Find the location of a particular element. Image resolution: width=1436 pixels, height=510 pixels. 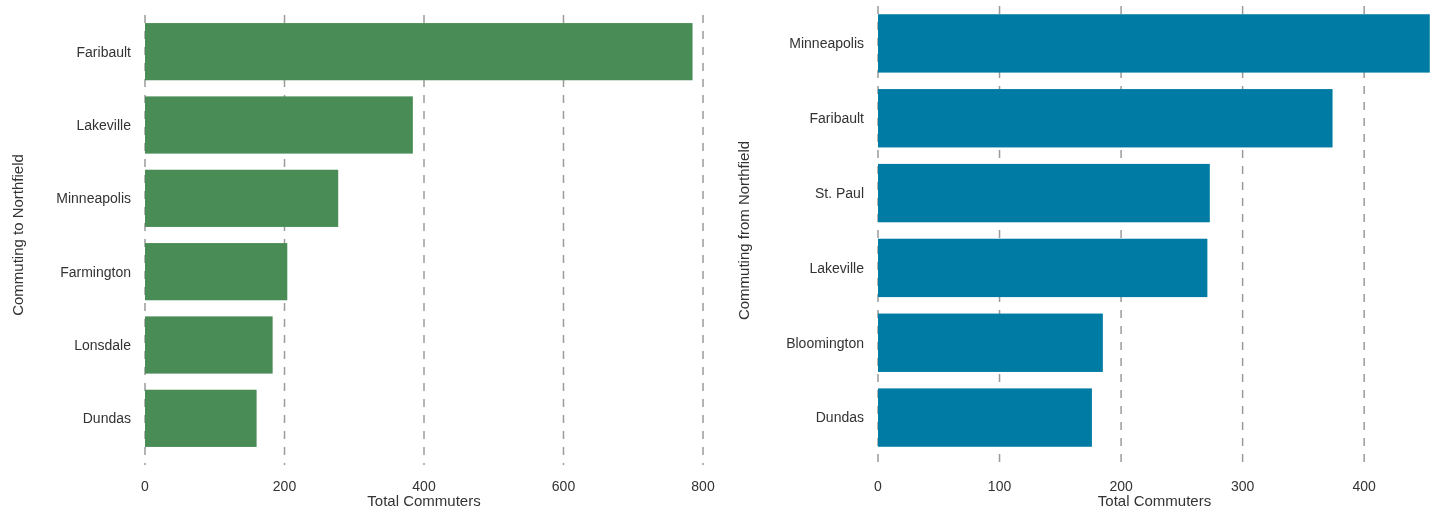

x-tick-label: 600 is located at coordinates (563, 485).